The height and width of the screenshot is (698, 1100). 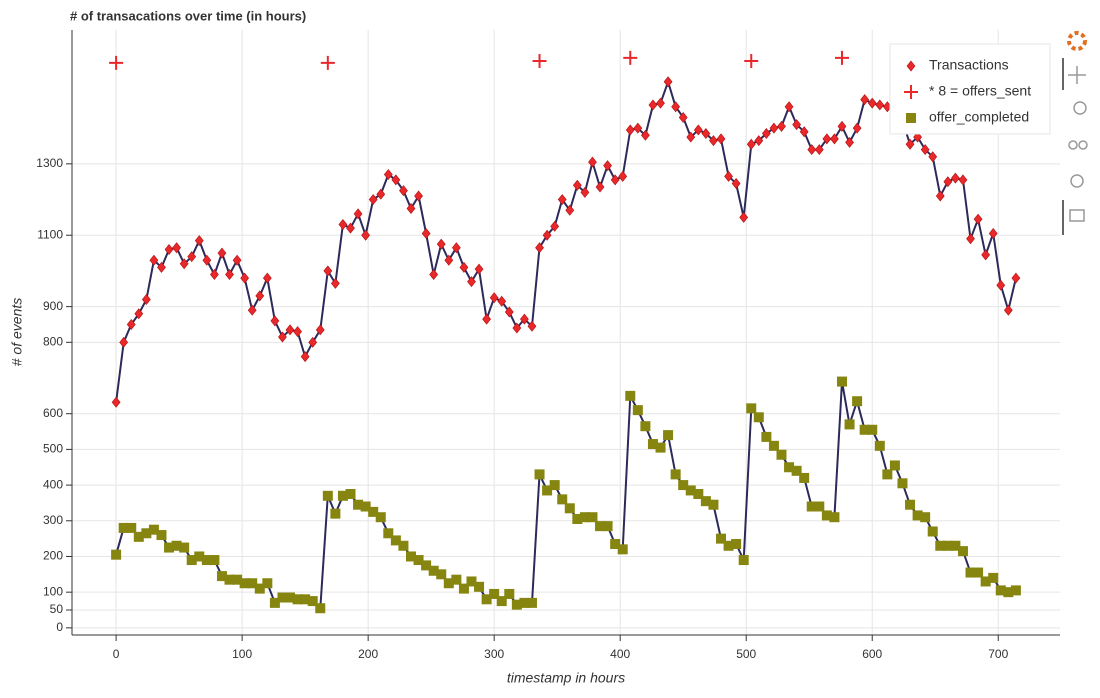 What do you see at coordinates (1077, 215) in the screenshot?
I see `hover-tool` at bounding box center [1077, 215].